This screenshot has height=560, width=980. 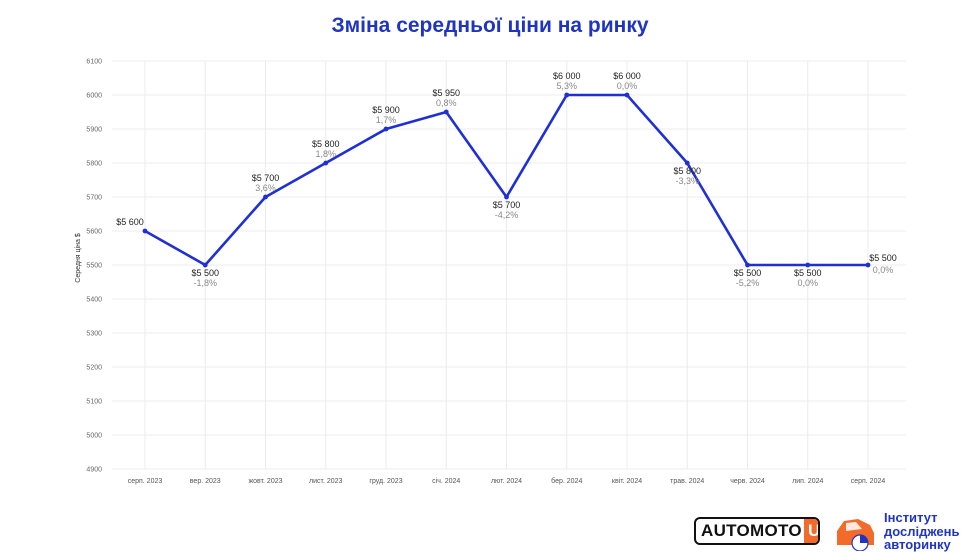 I want to click on data-change-label: -3,3%, so click(x=687, y=181).